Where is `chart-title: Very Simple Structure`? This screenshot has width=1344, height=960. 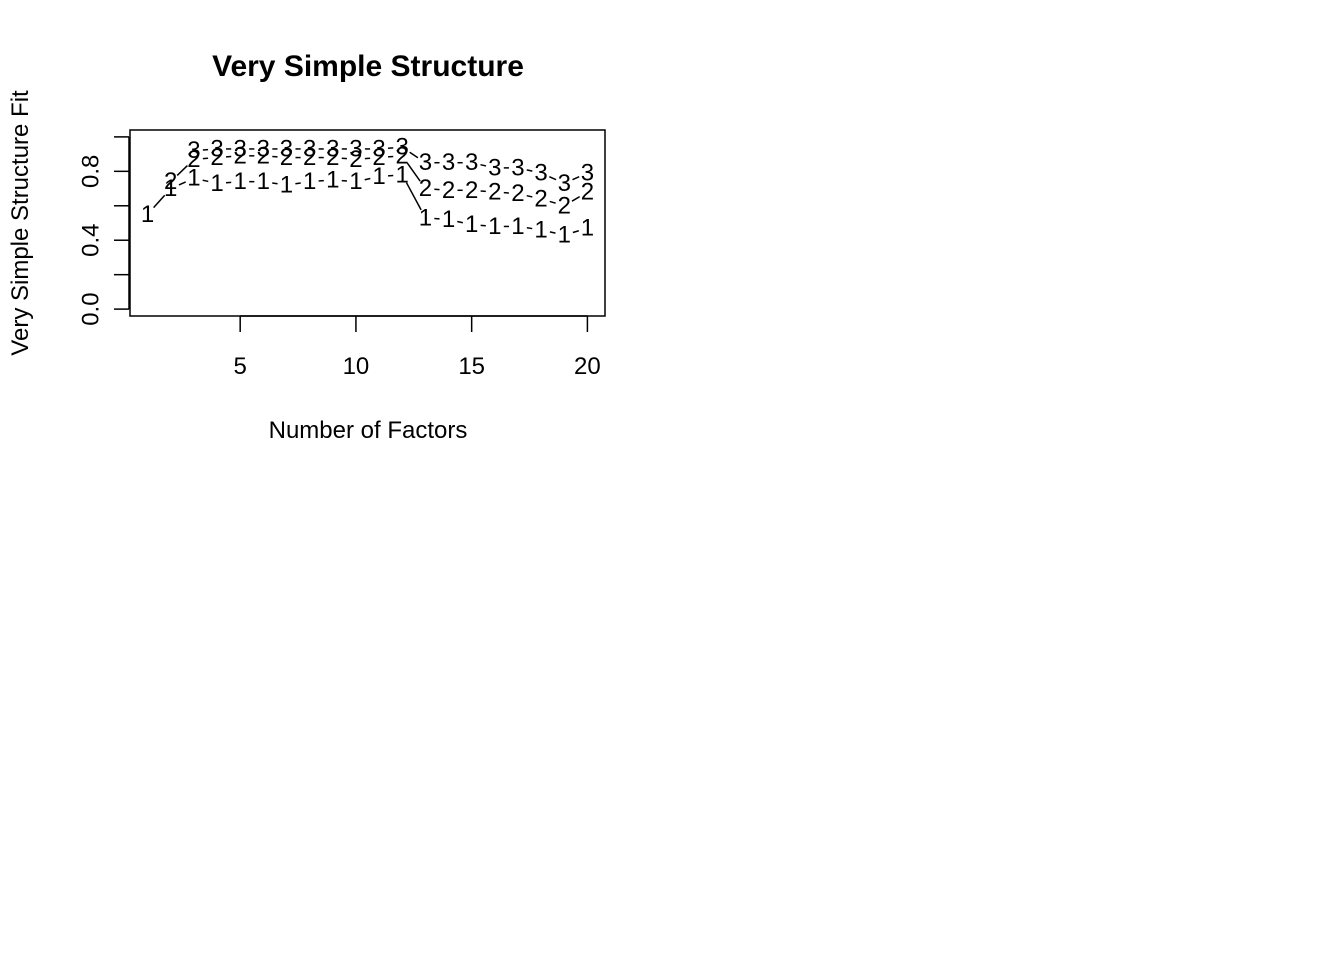 chart-title: Very Simple Structure is located at coordinates (368, 66).